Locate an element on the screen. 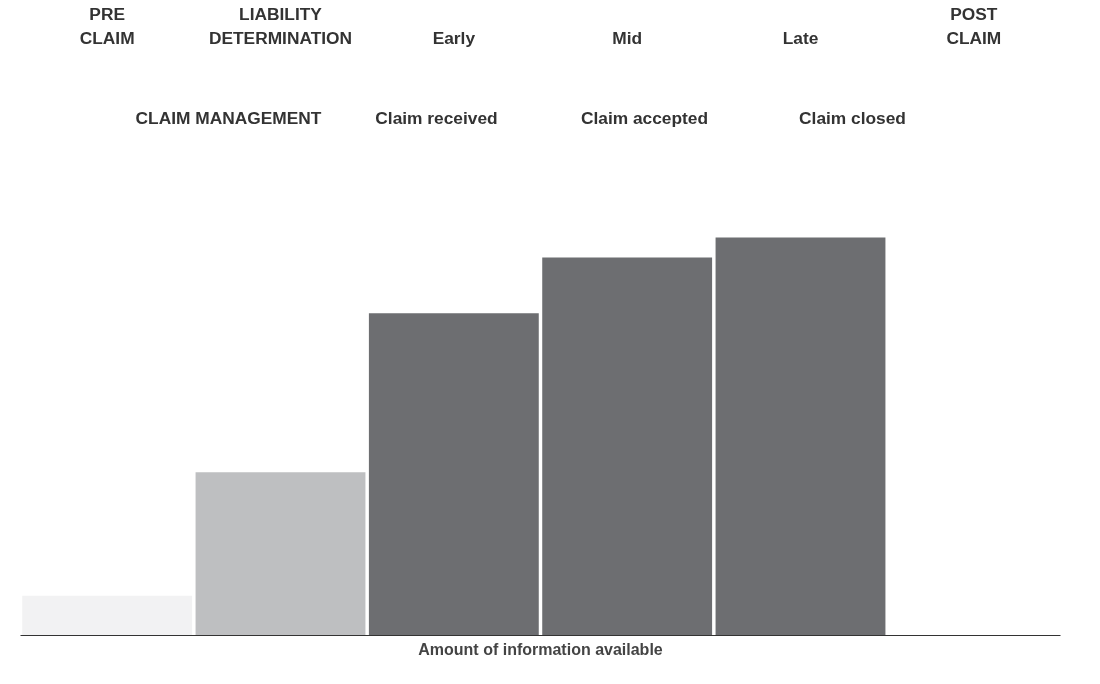 This screenshot has height=684, width=1100. text: Claim accepted is located at coordinates (644, 118).